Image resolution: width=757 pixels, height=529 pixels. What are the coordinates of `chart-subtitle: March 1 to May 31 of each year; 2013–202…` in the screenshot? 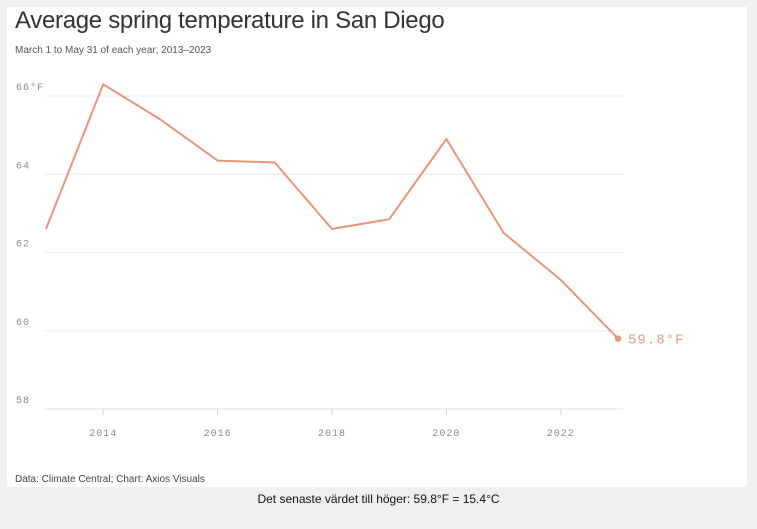 It's located at (113, 50).